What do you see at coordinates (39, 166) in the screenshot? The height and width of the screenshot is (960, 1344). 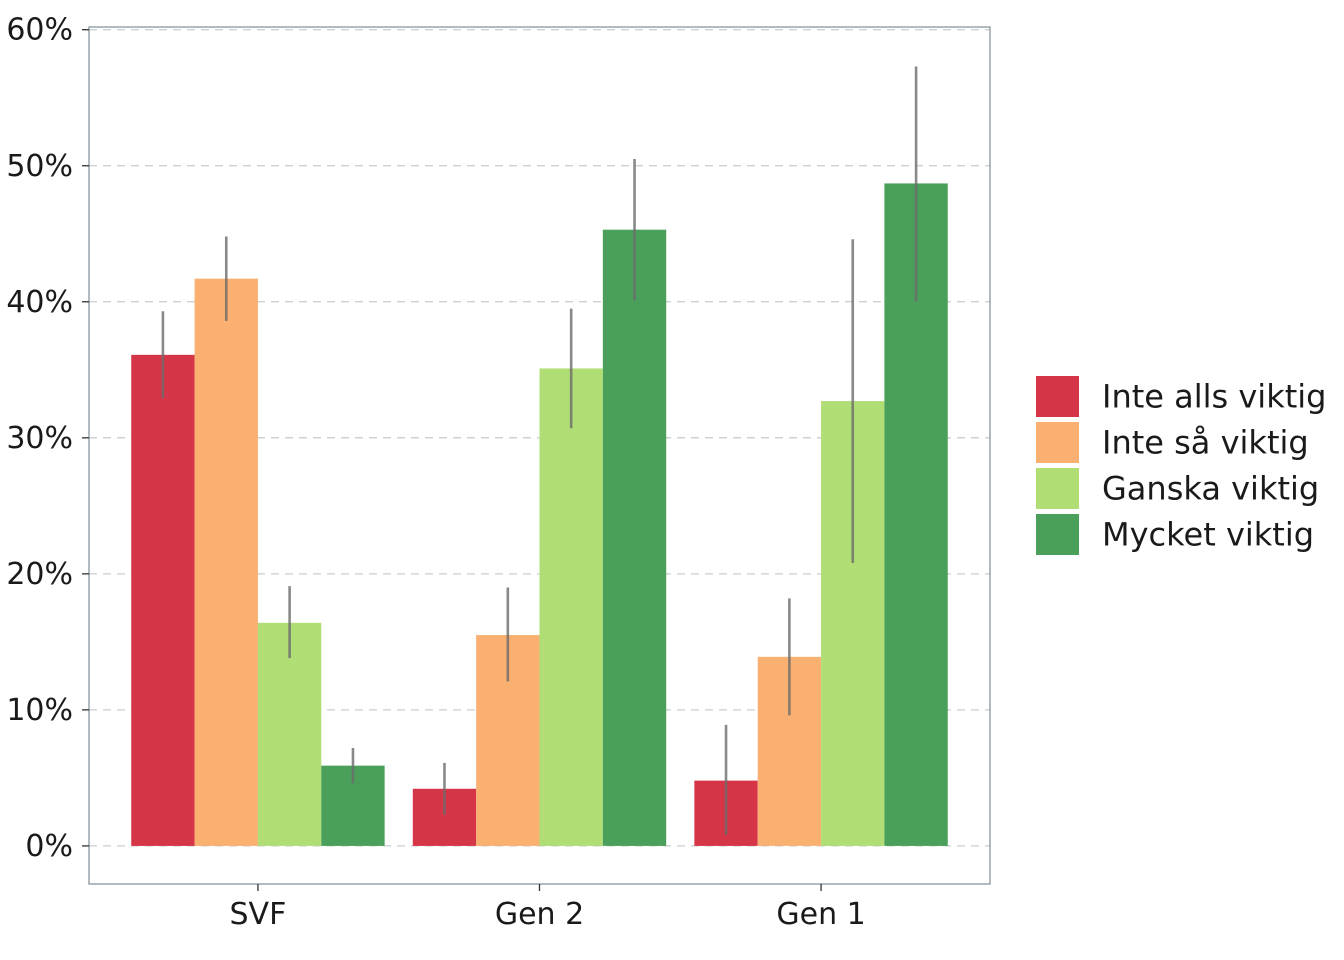 I see `y-tick-label: 50%` at bounding box center [39, 166].